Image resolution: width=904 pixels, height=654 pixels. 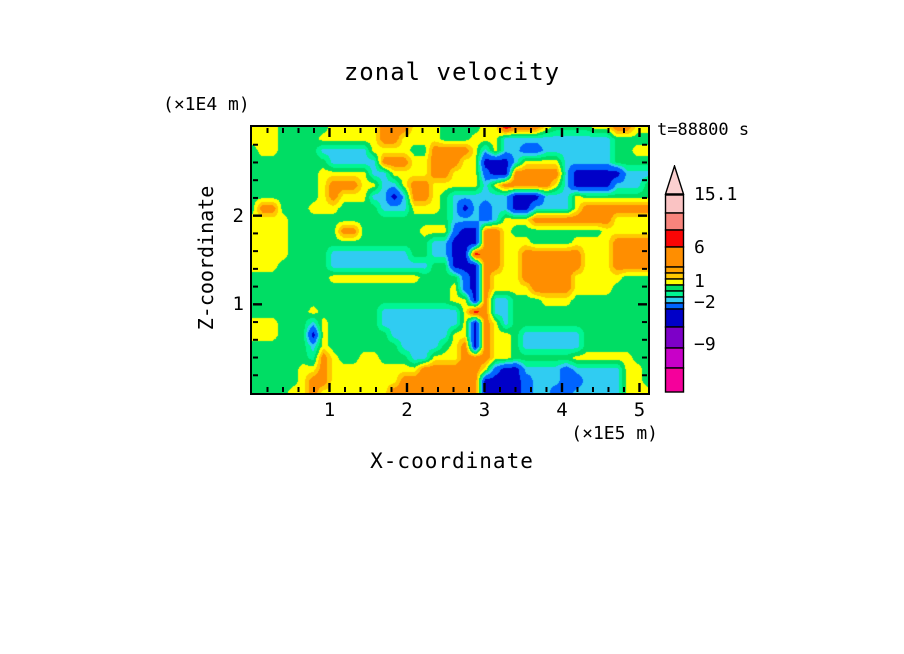 I want to click on colorbar-label-−9: −9, so click(x=705, y=344).